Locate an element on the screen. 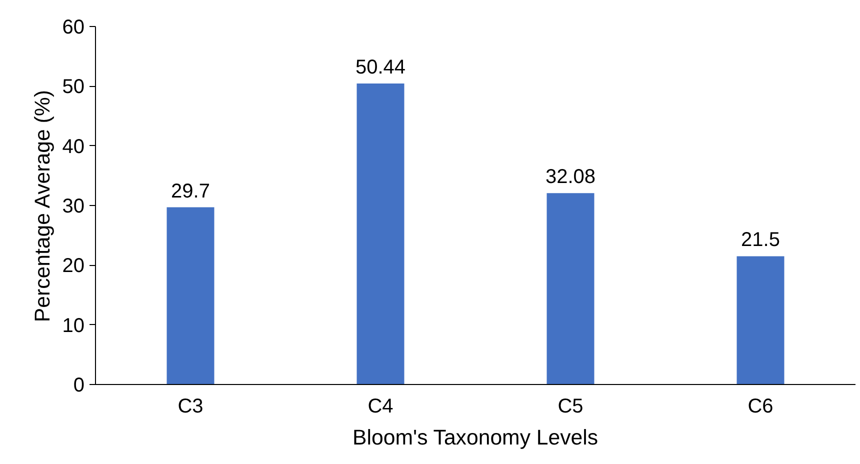 This screenshot has height=464, width=860. data-label: 32.08 is located at coordinates (570, 177).